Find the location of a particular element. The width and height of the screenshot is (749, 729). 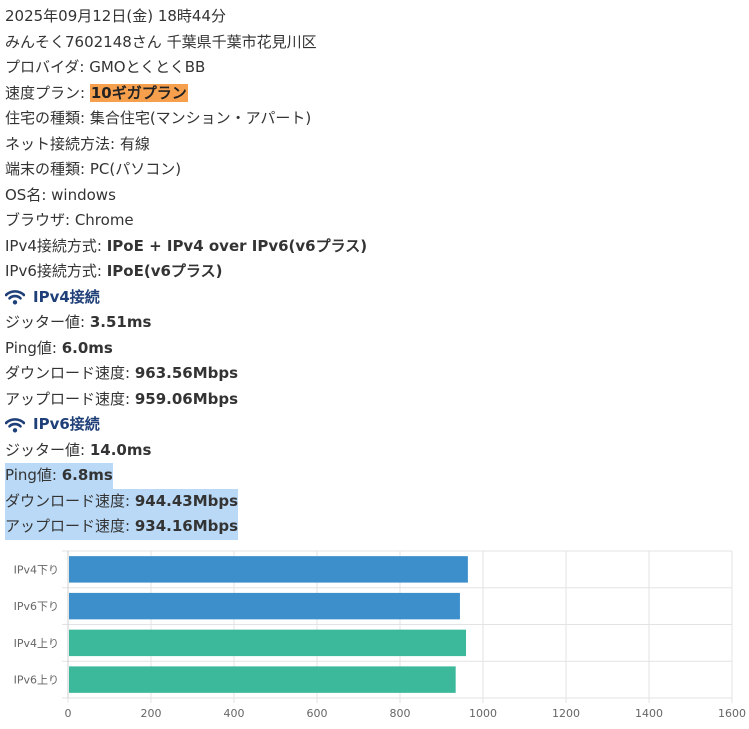

provider-label: プロバイダ: is located at coordinates (47, 67).